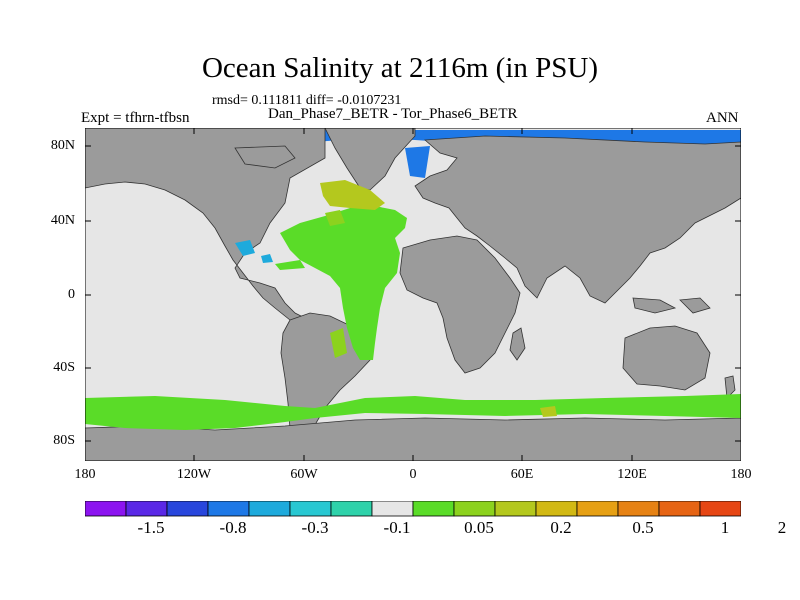 This screenshot has height=600, width=800. What do you see at coordinates (413, 412) in the screenshot?
I see `southern-ocean-positive-anomaly` at bounding box center [413, 412].